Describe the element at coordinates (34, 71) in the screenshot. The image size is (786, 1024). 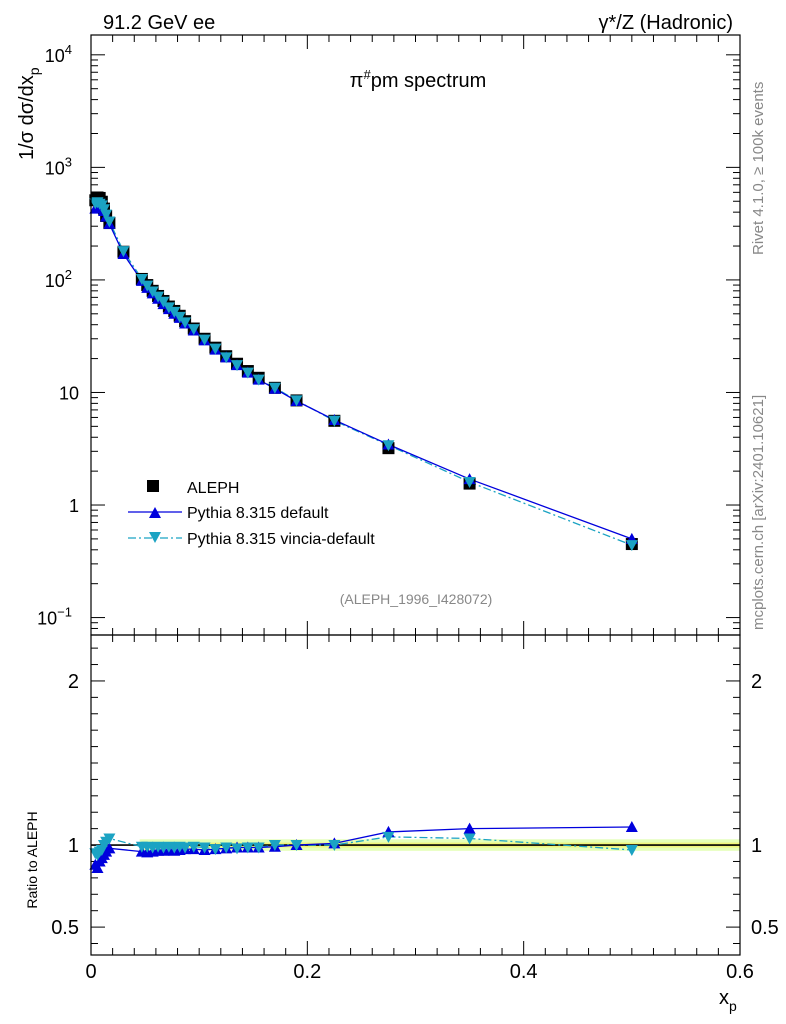
I see `main-y-label-sub: p` at that location.